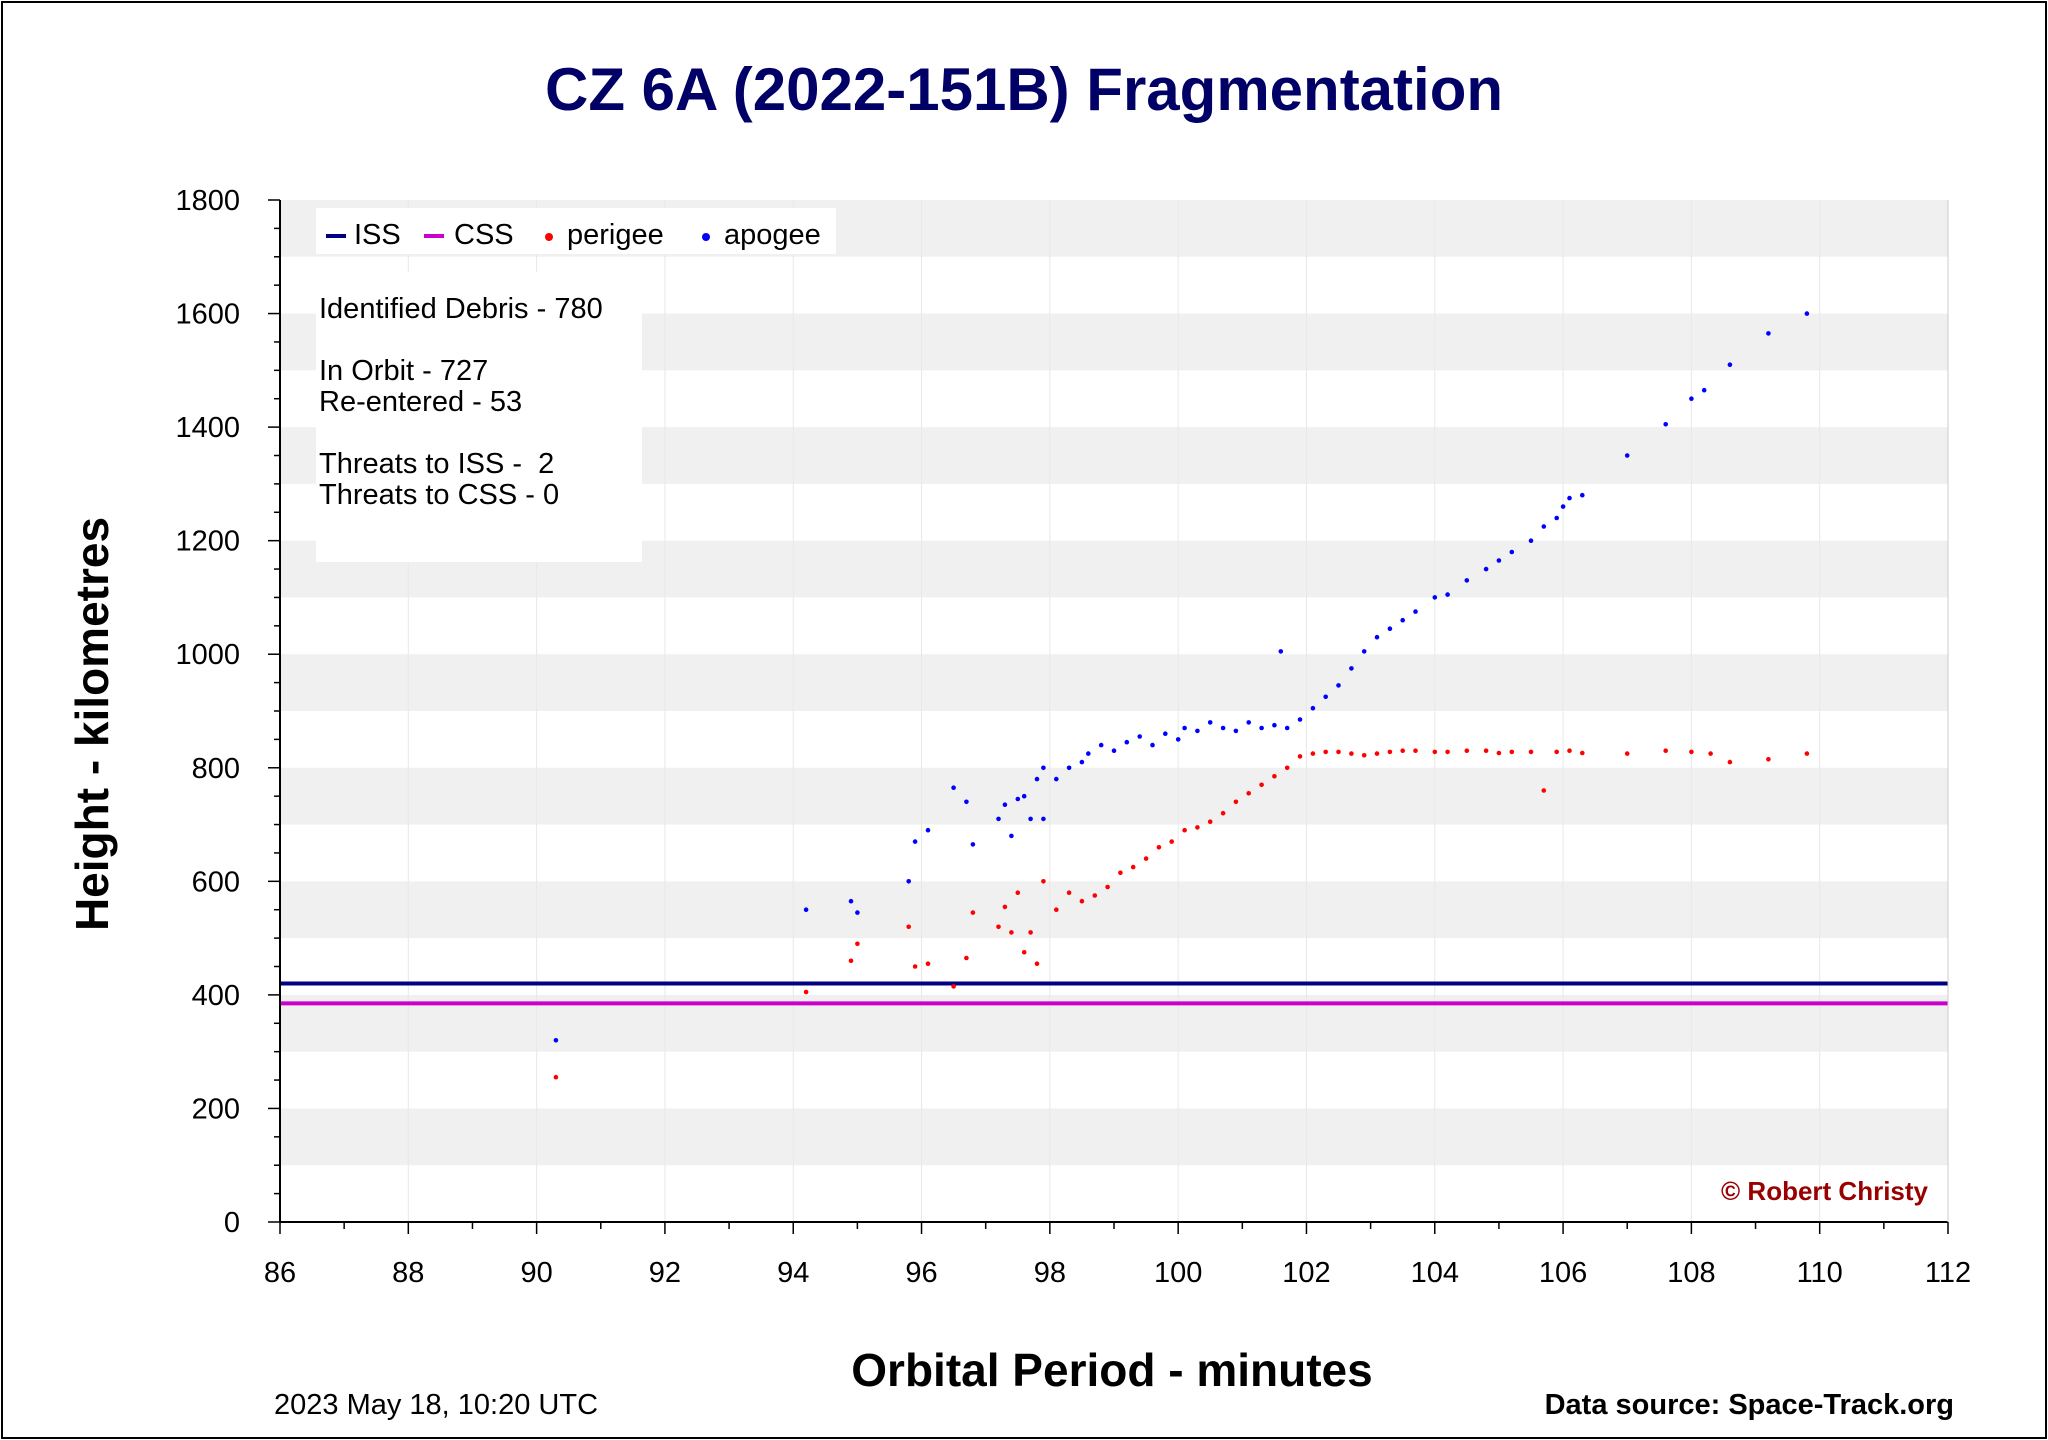 This screenshot has height=1440, width=2048. What do you see at coordinates (1111, 1370) in the screenshot?
I see `x-axis-title: Orbital Period - minutes` at bounding box center [1111, 1370].